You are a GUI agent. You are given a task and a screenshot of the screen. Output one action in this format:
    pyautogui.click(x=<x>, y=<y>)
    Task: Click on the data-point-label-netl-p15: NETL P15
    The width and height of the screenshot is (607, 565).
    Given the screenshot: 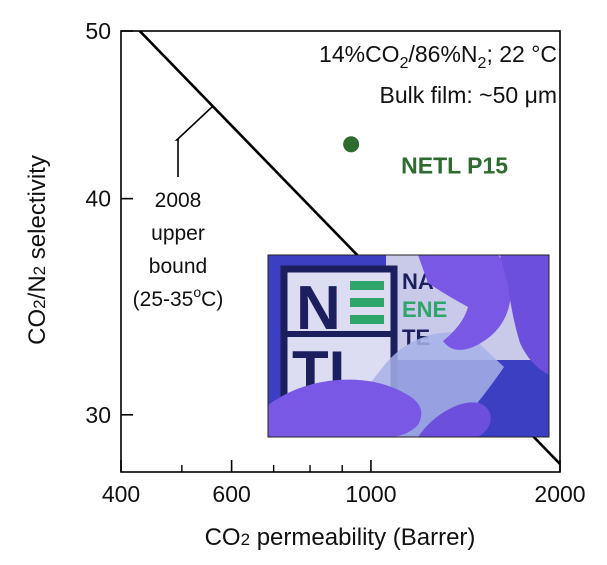 What is the action you would take?
    pyautogui.click(x=454, y=165)
    